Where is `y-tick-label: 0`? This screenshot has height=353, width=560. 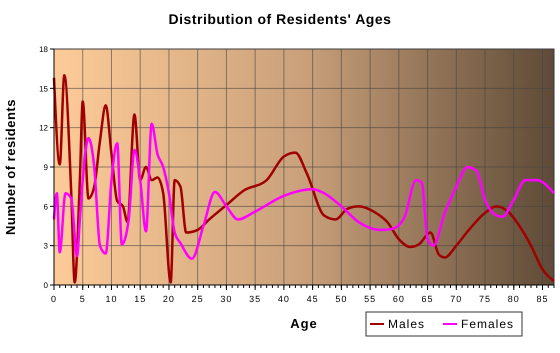 y-tick-label: 0 is located at coordinates (46, 285).